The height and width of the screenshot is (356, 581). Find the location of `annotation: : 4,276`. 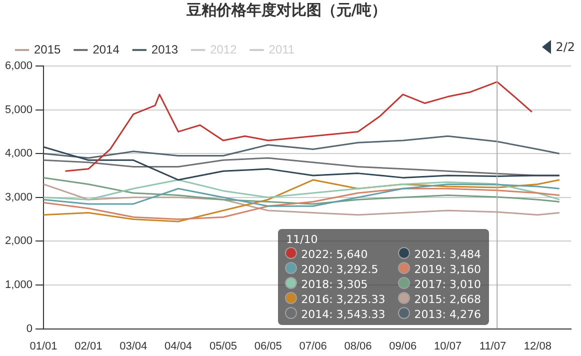

annotation: : 4,276 is located at coordinates (461, 314).